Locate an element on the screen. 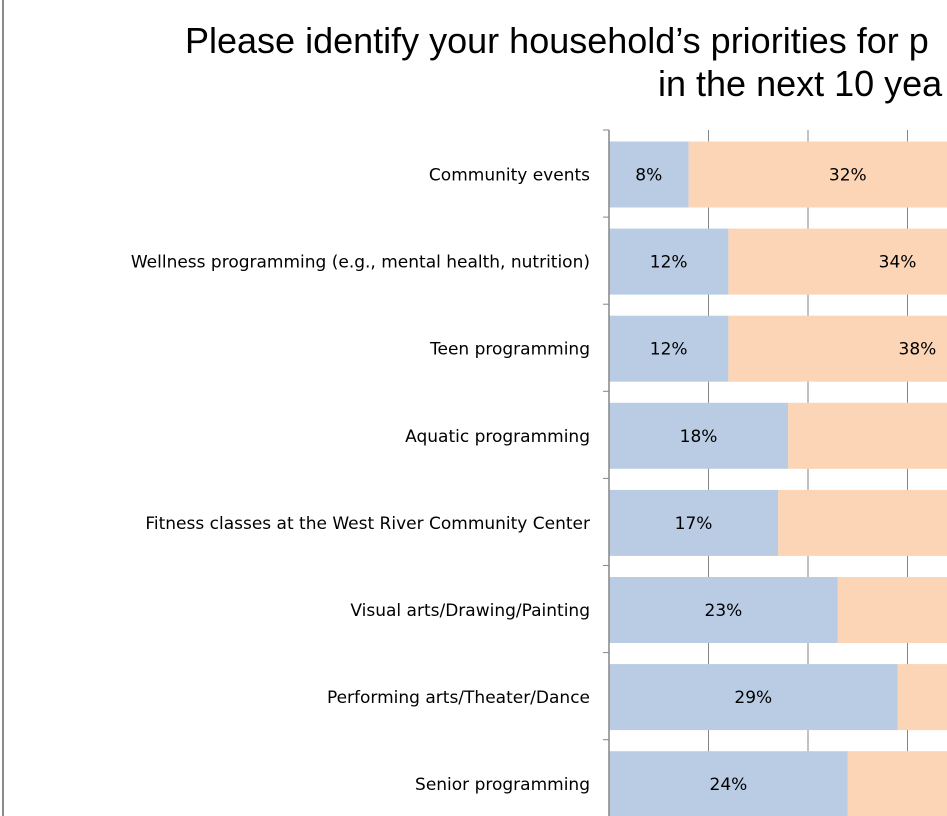 The image size is (947, 816). category-label: Aquatic programming is located at coordinates (497, 437).